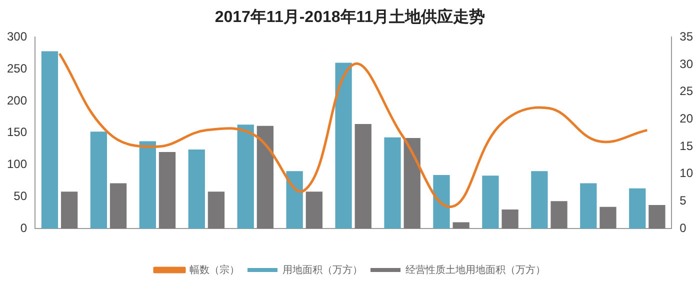  What do you see at coordinates (476, 270) in the screenshot?
I see `legend-label: 经营性质土地用地面积（万方）` at bounding box center [476, 270].